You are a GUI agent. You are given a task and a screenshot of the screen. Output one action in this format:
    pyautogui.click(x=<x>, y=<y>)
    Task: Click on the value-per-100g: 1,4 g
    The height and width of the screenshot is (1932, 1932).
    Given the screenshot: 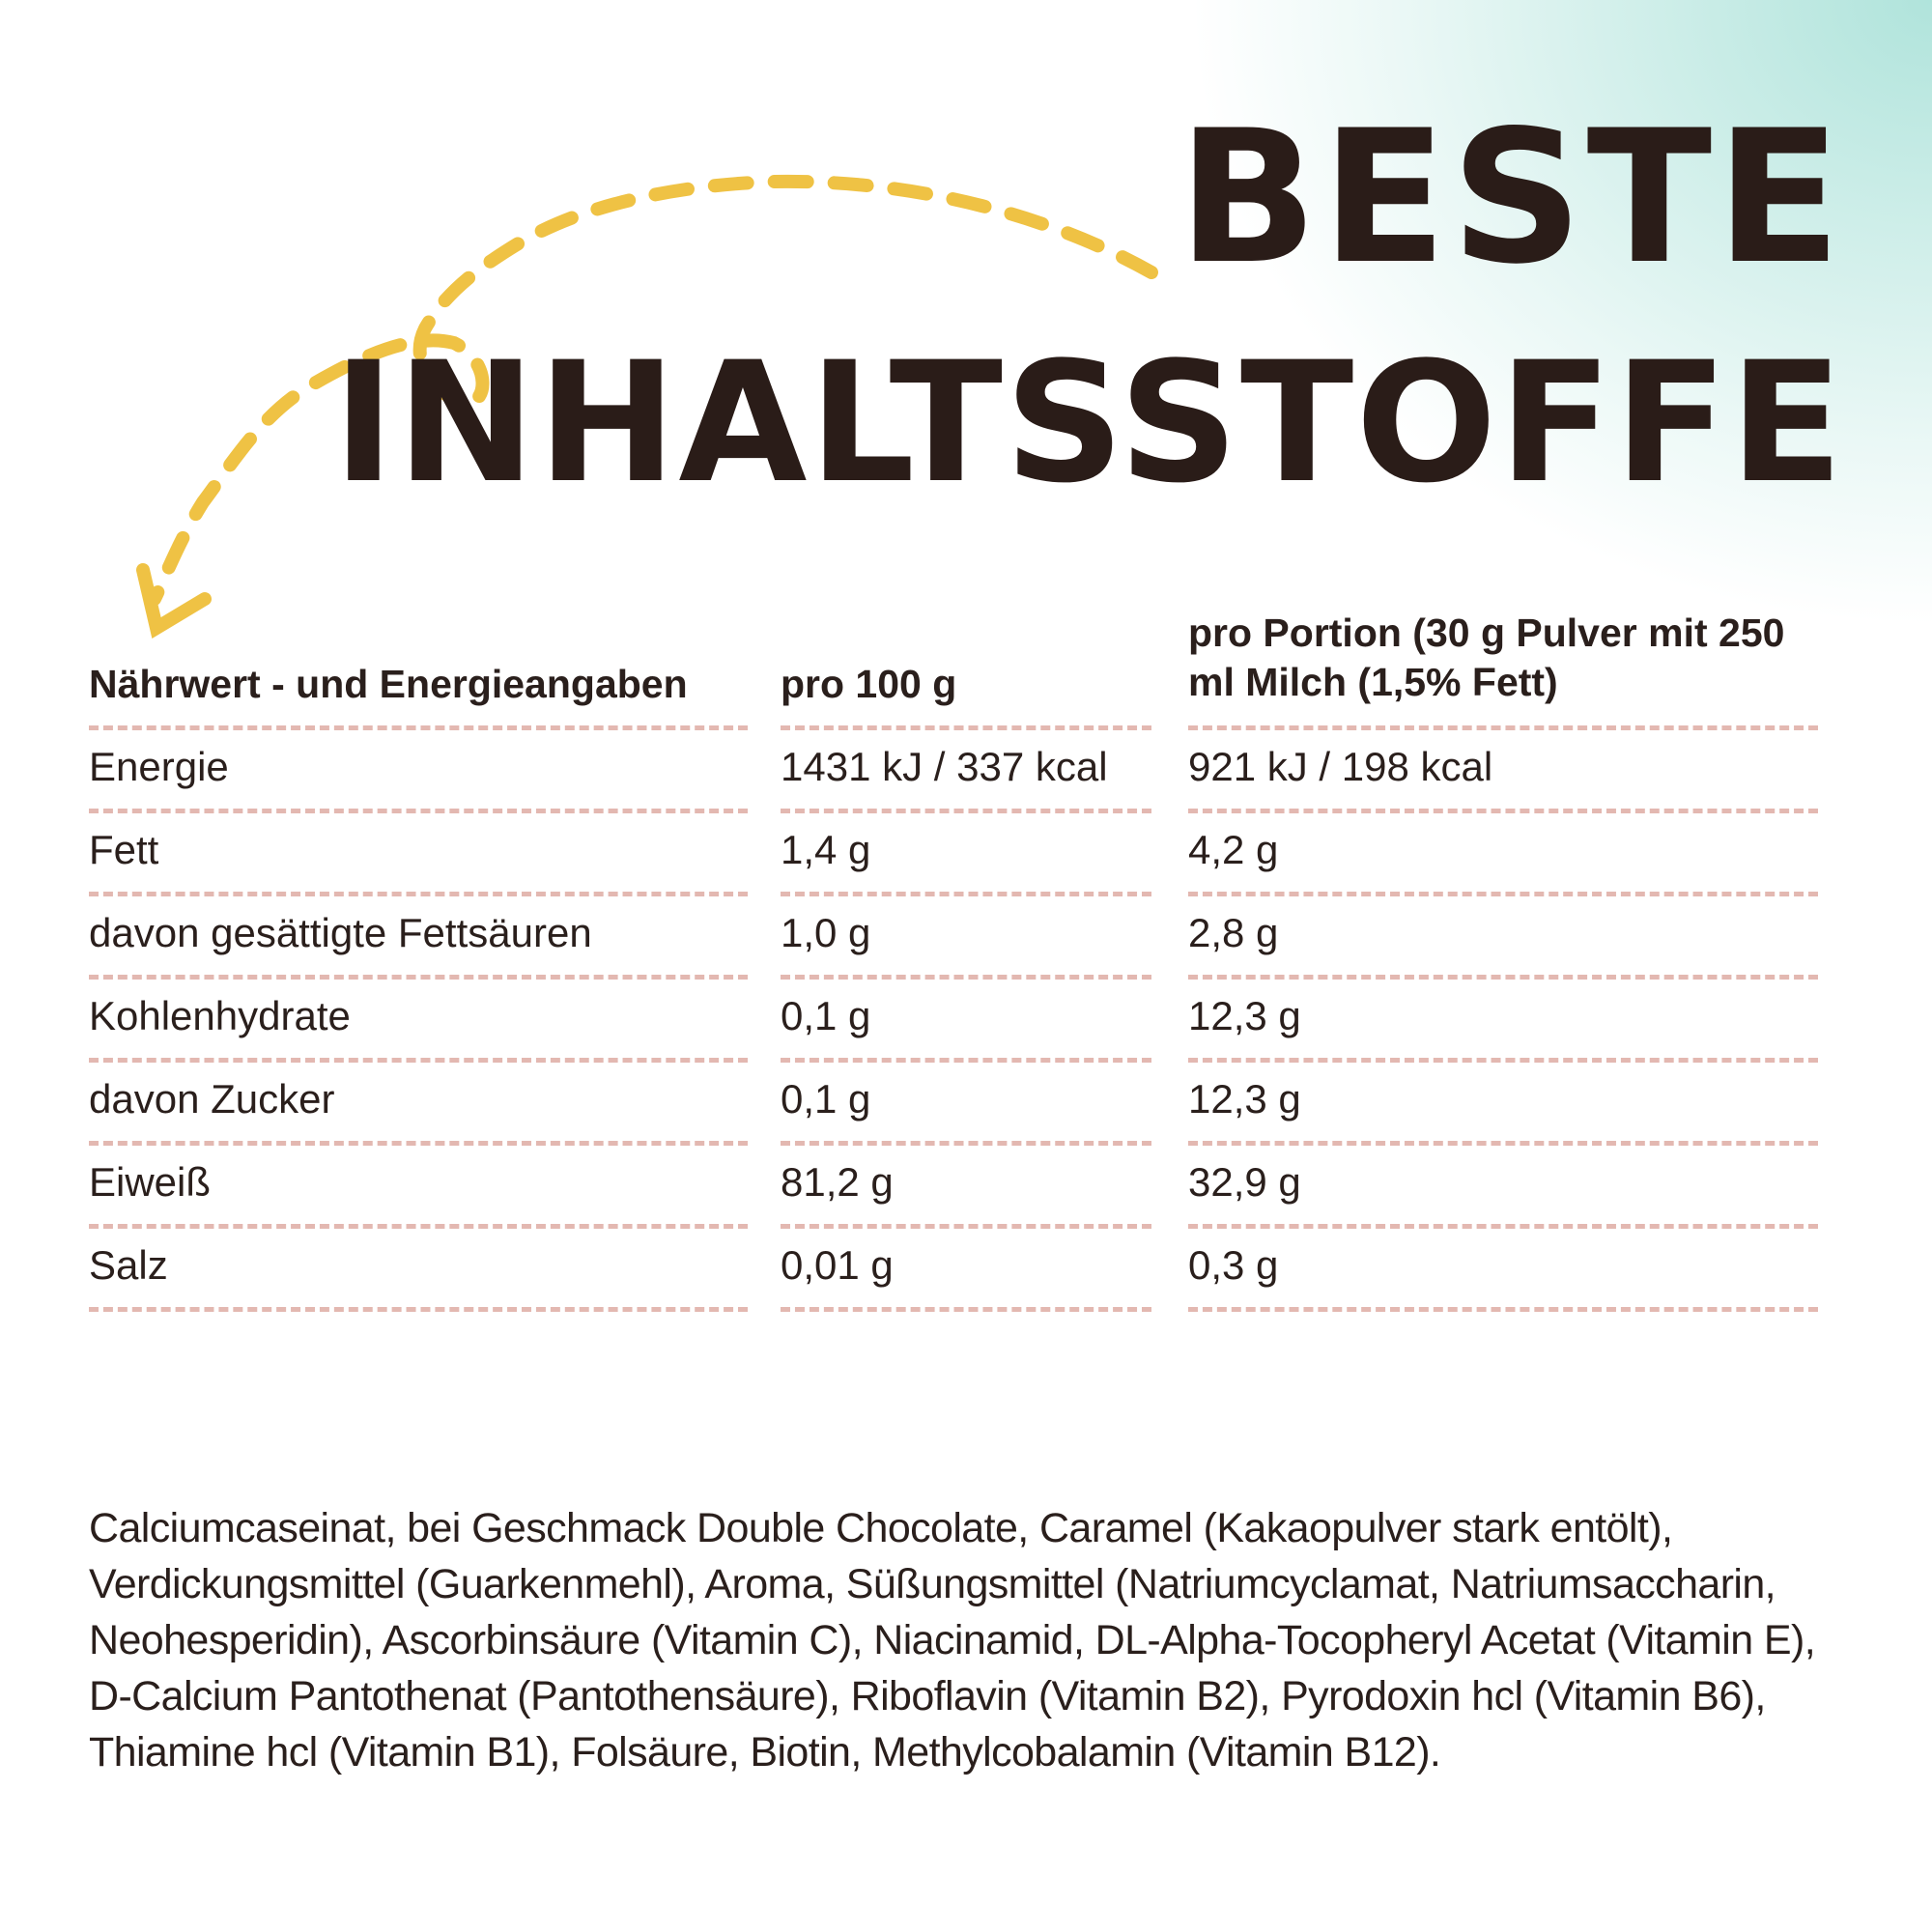 What is the action you would take?
    pyautogui.click(x=966, y=861)
    